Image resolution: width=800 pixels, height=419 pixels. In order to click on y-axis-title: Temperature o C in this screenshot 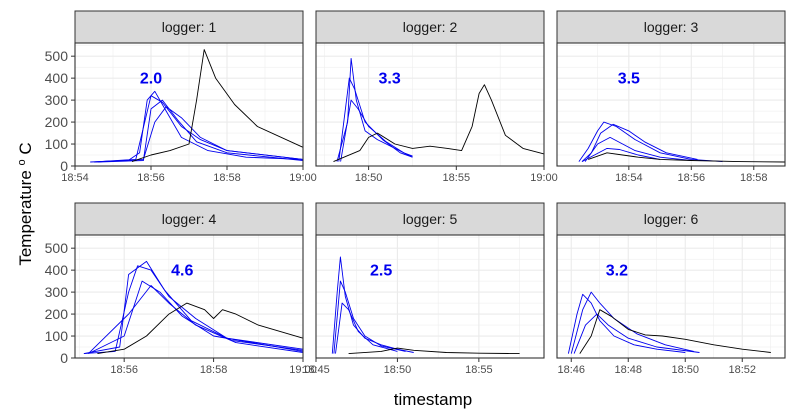, I will do `click(25, 203)`.